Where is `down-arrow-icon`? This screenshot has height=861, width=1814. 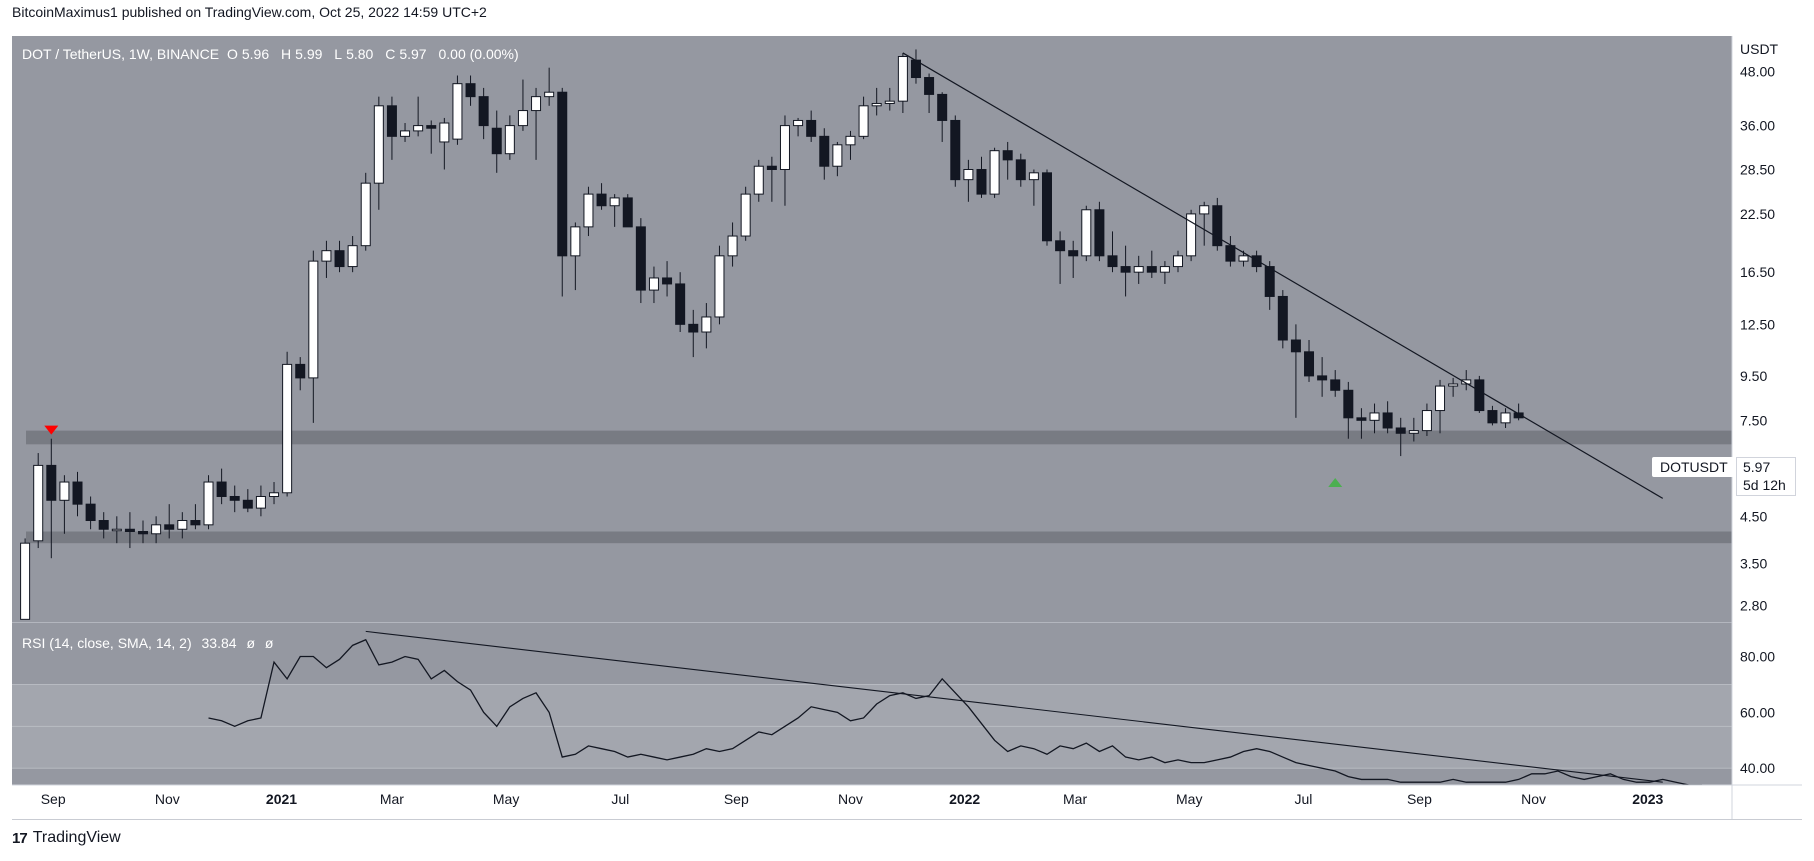 down-arrow-icon is located at coordinates (51, 430).